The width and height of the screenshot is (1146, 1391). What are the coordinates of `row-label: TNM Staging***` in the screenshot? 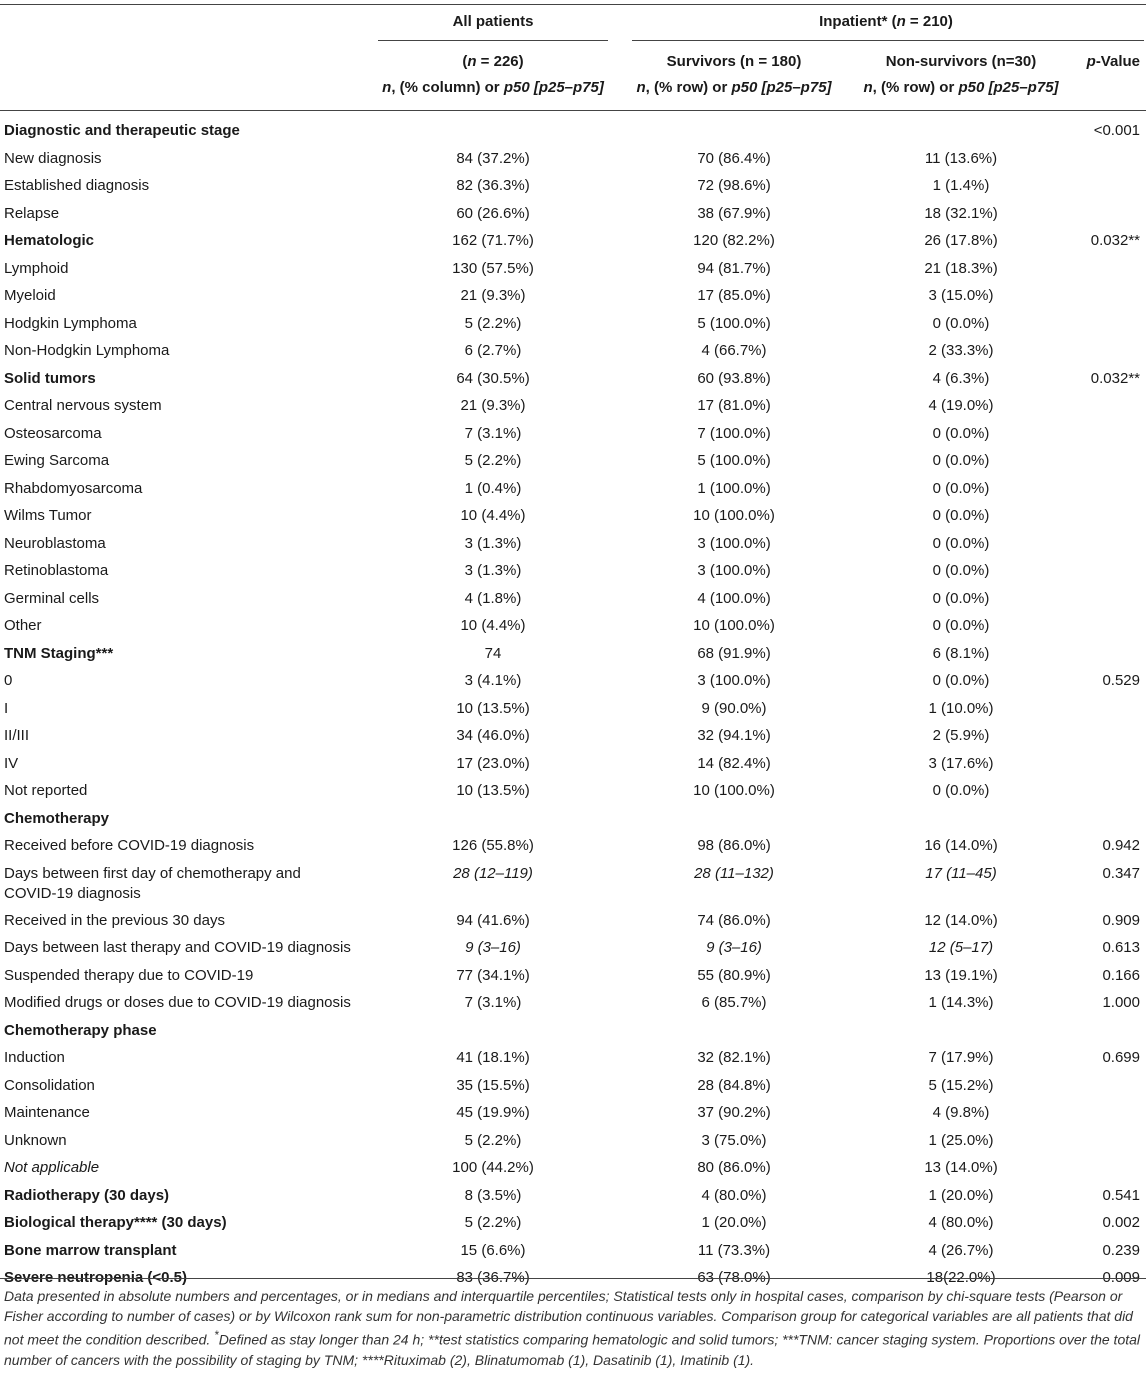 It's located at (59, 653).